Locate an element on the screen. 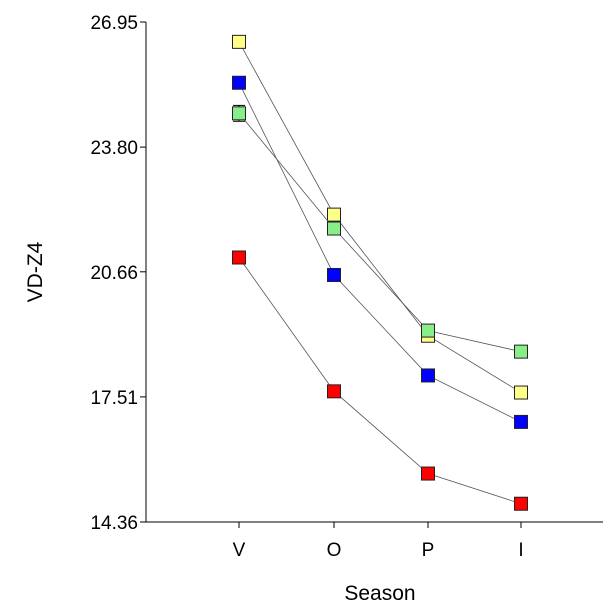  x-tick-label: O is located at coordinates (334, 550).